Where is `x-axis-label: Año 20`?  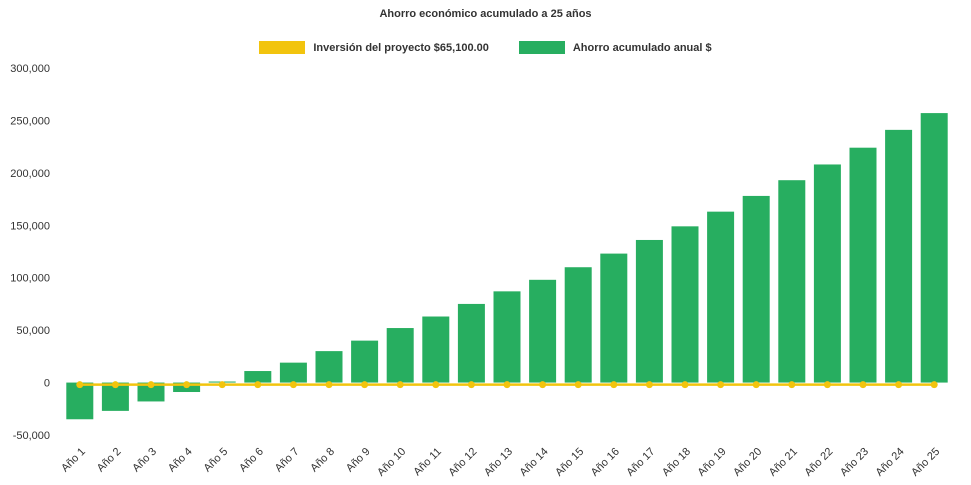 x-axis-label: Año 20 is located at coordinates (747, 462).